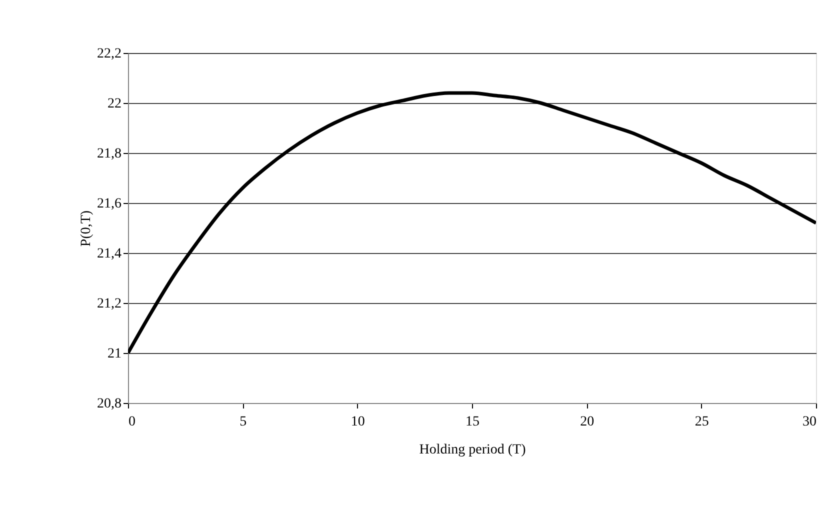 Image resolution: width=833 pixels, height=514 pixels. Describe the element at coordinates (109, 154) in the screenshot. I see `y-tick-label: 21,8` at that location.